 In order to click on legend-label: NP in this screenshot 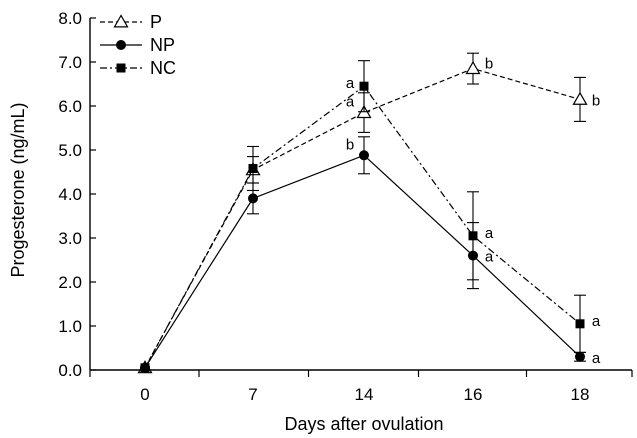, I will do `click(162, 45)`.